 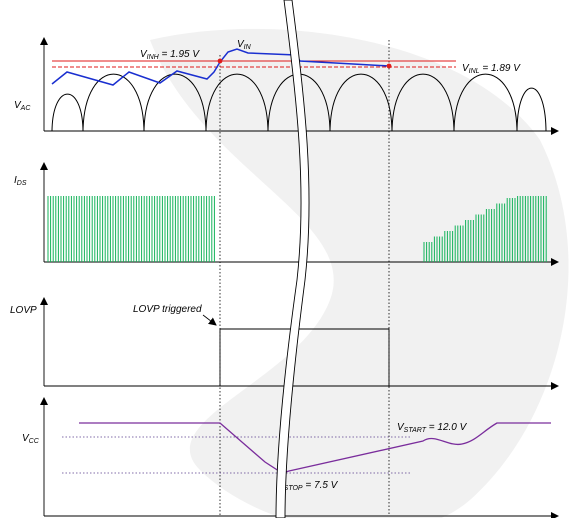 What do you see at coordinates (31, 439) in the screenshot?
I see `vcc-axis-label: VCC` at bounding box center [31, 439].